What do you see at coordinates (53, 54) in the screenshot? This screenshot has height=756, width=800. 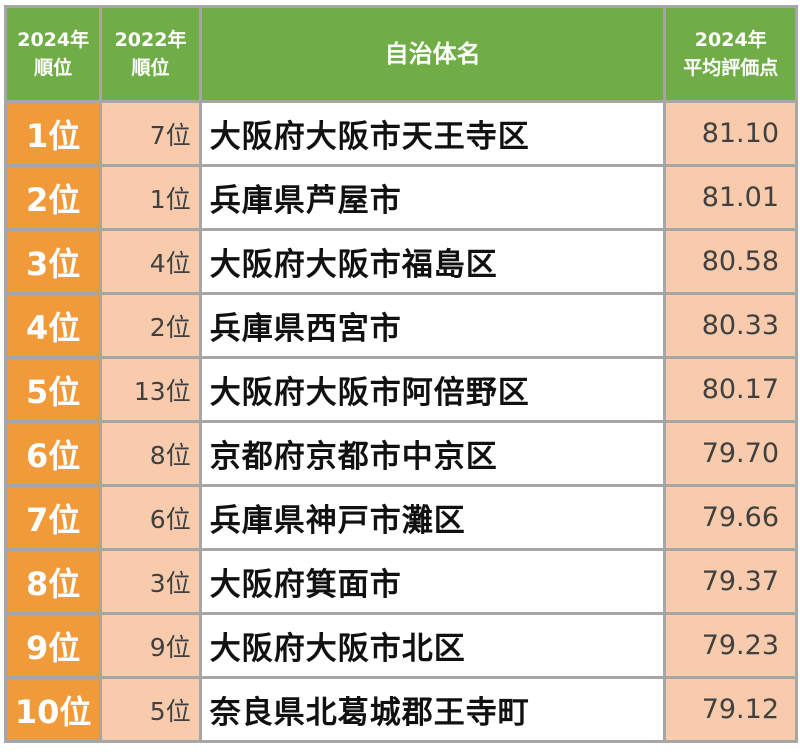 I see `header-rank-2024: 2024年 順位` at bounding box center [53, 54].